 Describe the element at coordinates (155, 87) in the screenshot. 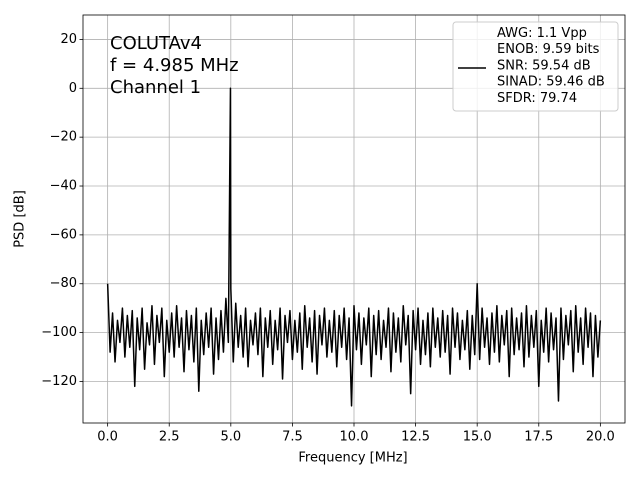

I see `annotation: Channel 1` at that location.